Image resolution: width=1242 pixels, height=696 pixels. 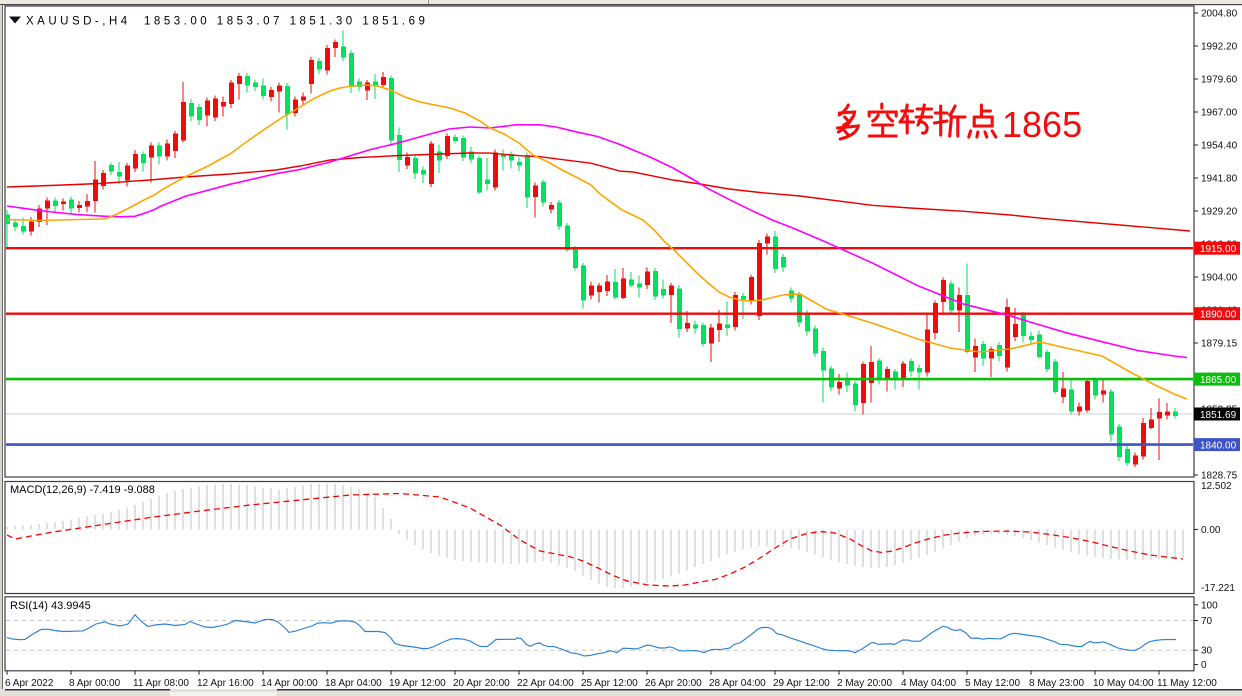 I want to click on svg-text: 1992.20, so click(x=1219, y=47).